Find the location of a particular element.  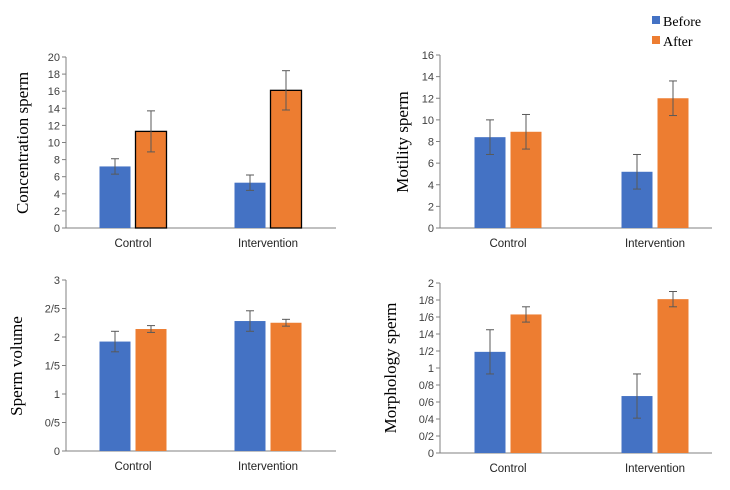

y-tick-label: 1/8 is located at coordinates (426, 301).